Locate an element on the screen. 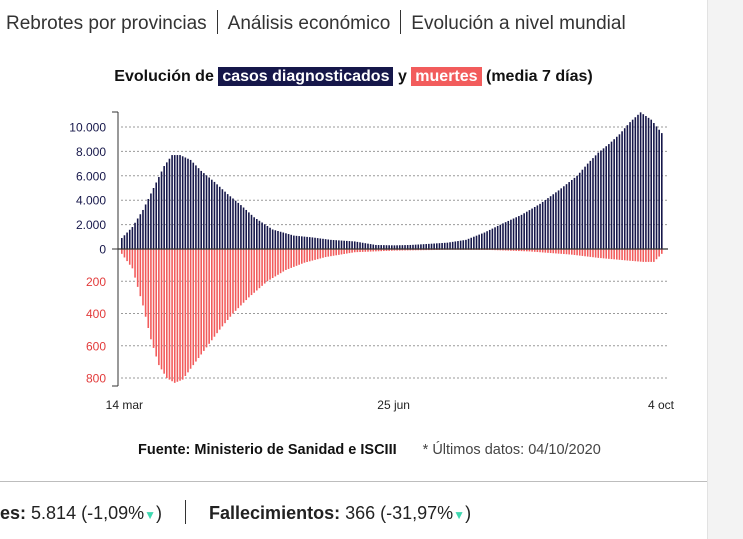 The width and height of the screenshot is (743, 539). x-tick-label: 25 jun is located at coordinates (393, 405).